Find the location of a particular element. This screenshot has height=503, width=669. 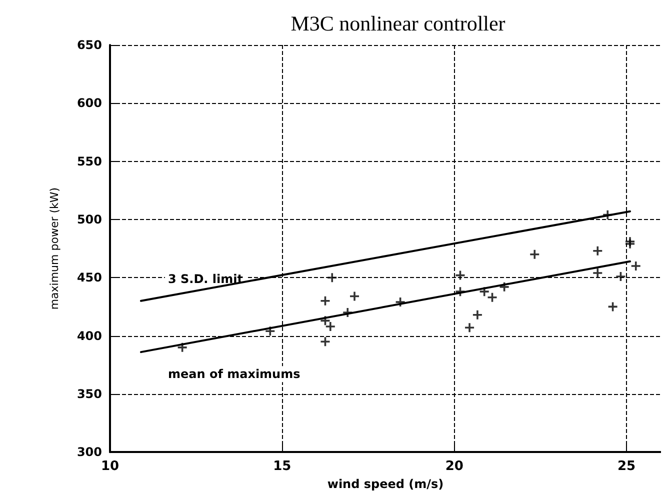

y-tick-label: 550 is located at coordinates (89, 161).